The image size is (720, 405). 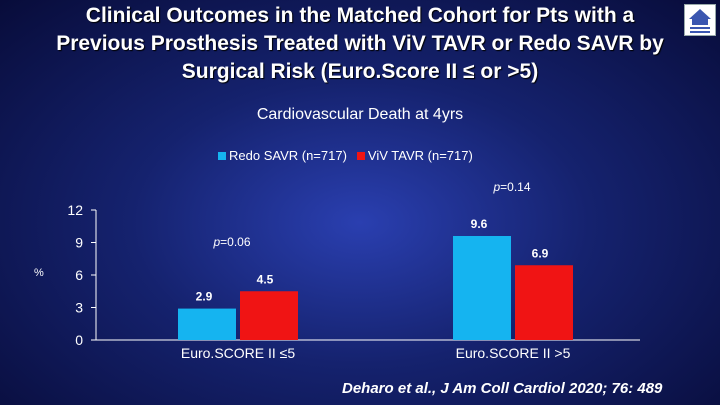 I want to click on legend-label-viv-tavr: ViV TAVR (n=717), so click(x=420, y=155).